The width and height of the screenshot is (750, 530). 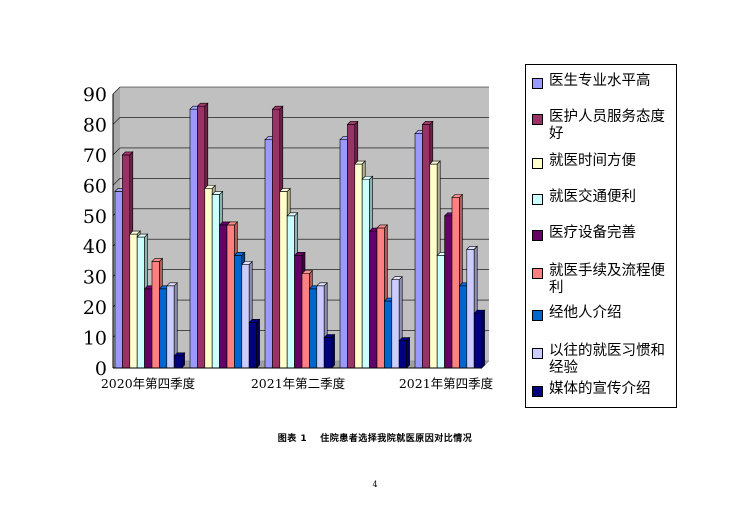 What do you see at coordinates (592, 233) in the screenshot?
I see `legend-label: 医疗设备完善` at bounding box center [592, 233].